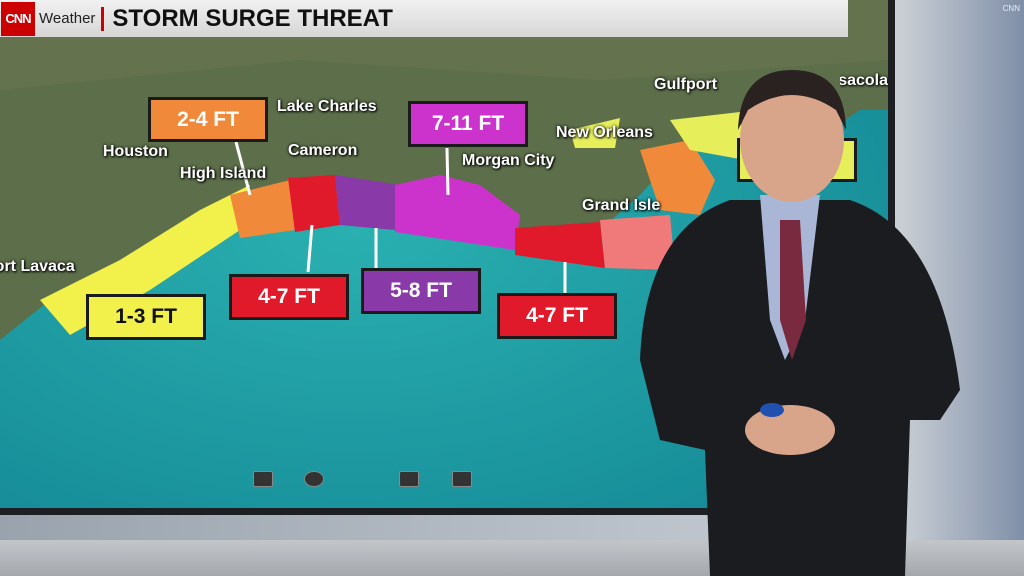  Describe the element at coordinates (103, 18) in the screenshot. I see `divider` at that location.